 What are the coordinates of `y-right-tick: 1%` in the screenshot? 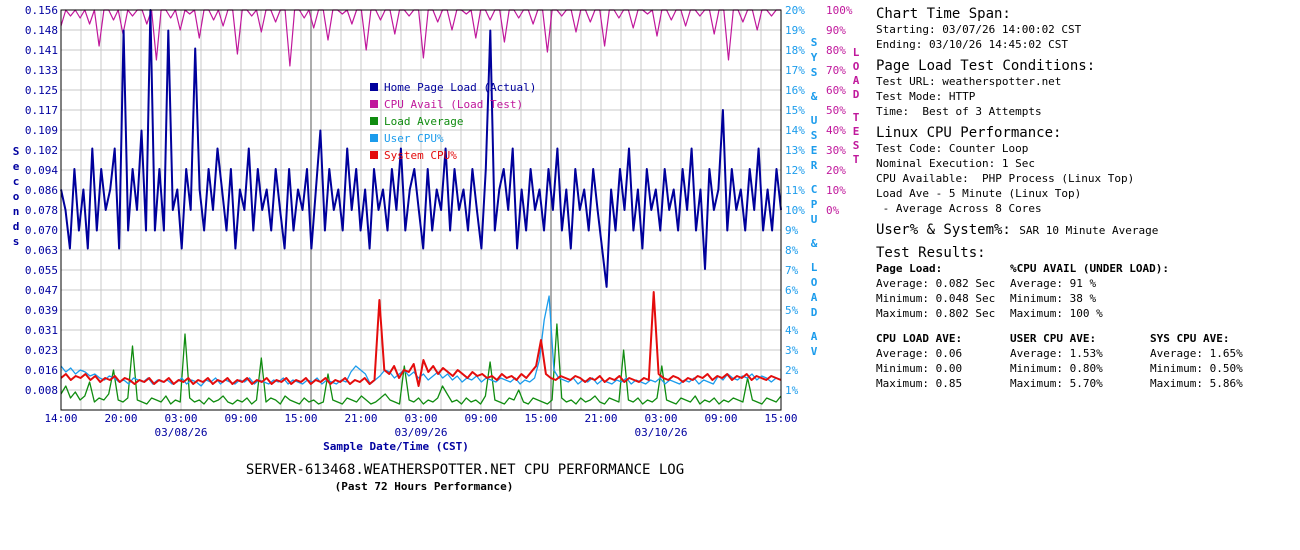 It's located at (792, 390).